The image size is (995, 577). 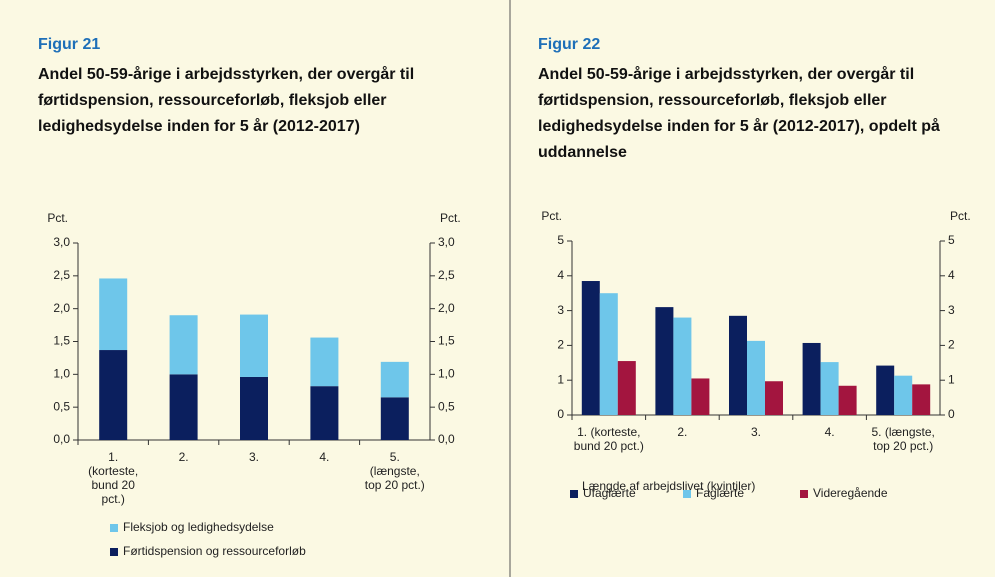 What do you see at coordinates (198, 527) in the screenshot?
I see `legend-label: Fleksjob og ledighedsydelse` at bounding box center [198, 527].